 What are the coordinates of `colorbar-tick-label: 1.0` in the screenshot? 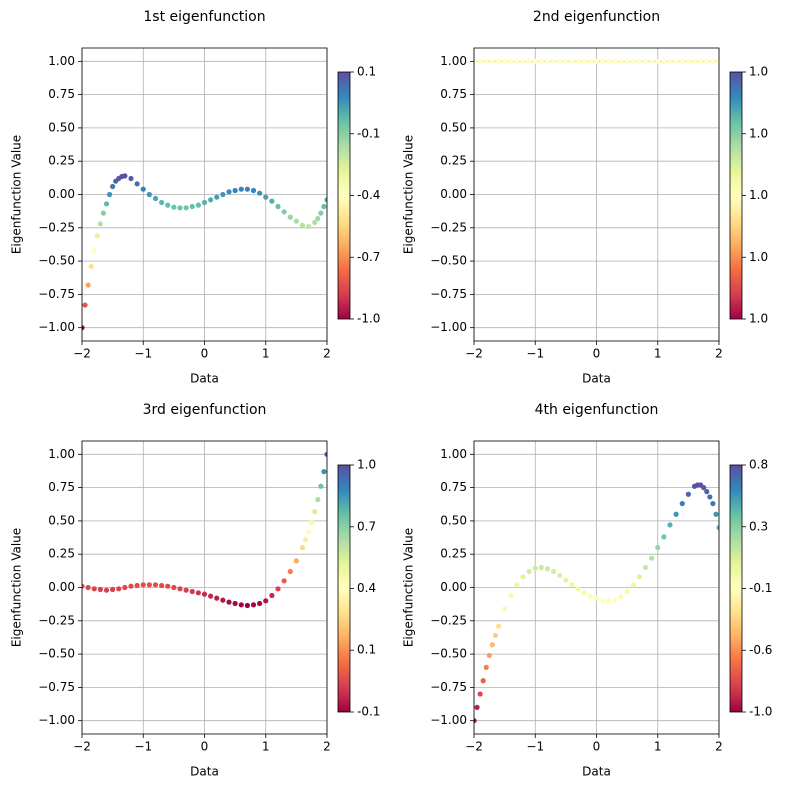 It's located at (366, 465).